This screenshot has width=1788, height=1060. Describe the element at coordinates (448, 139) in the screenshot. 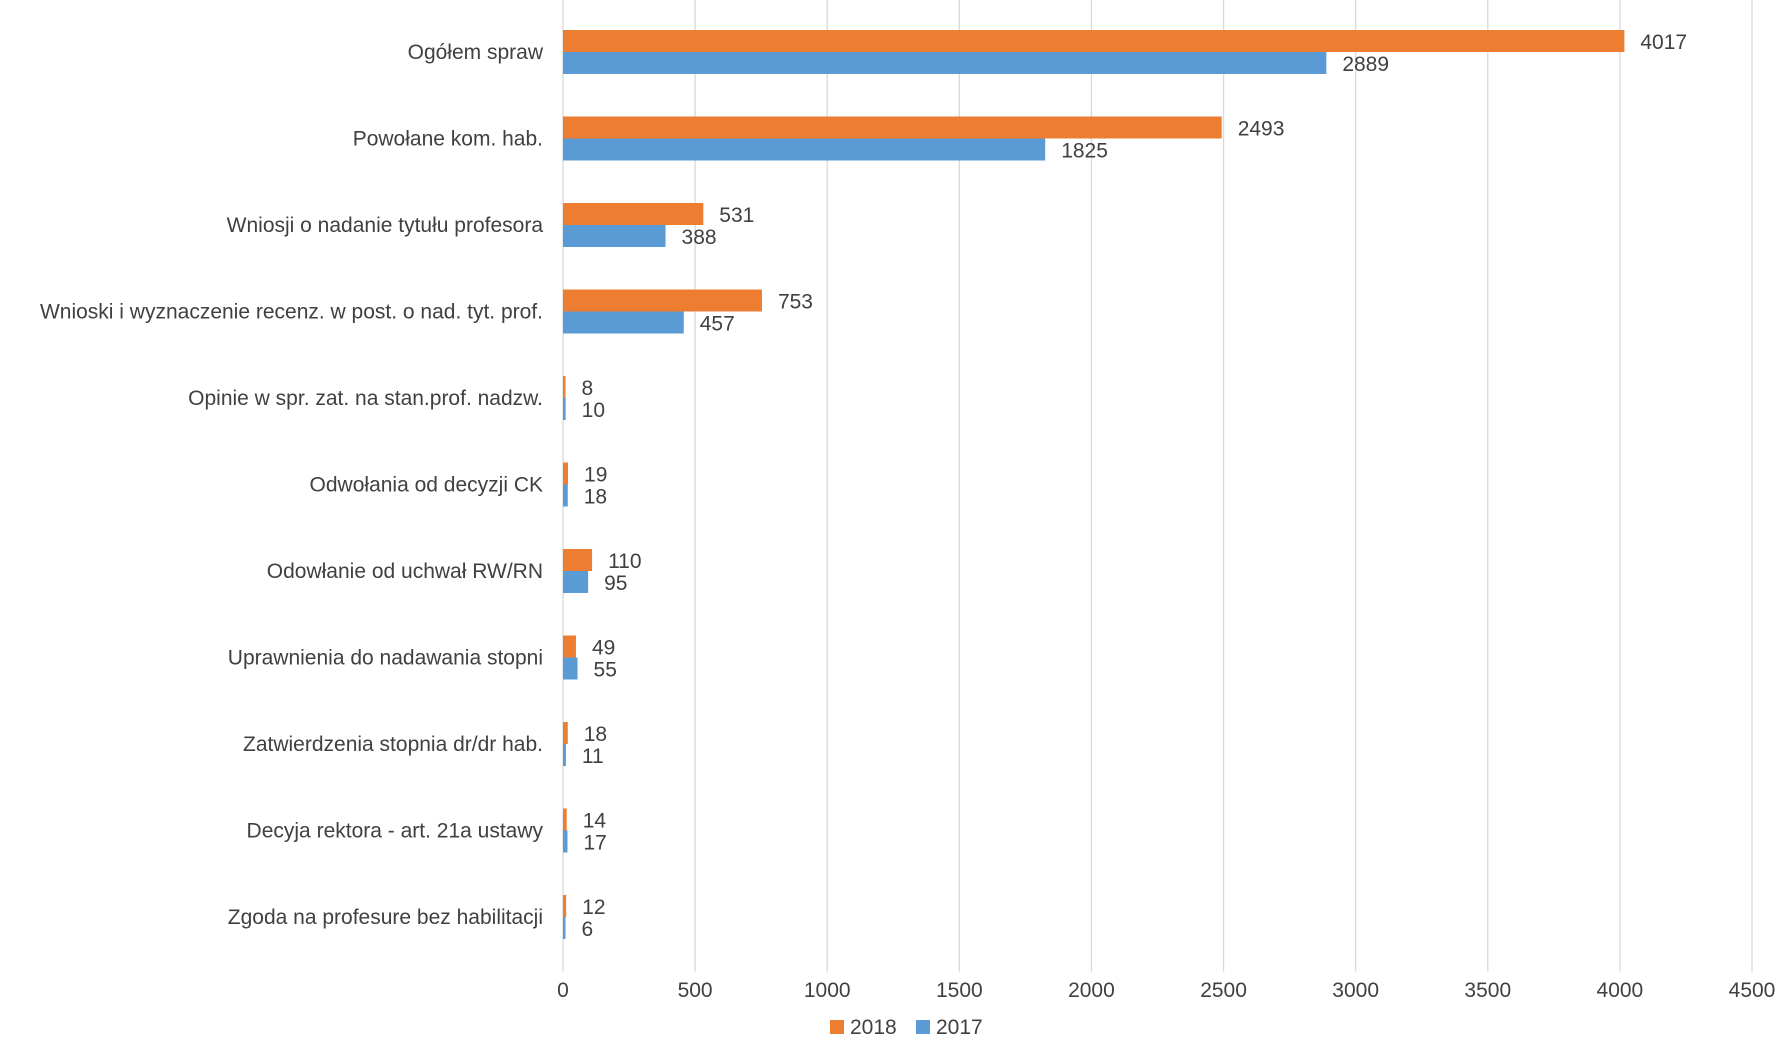

I see `category-label: Powołane kom. hab.` at that location.